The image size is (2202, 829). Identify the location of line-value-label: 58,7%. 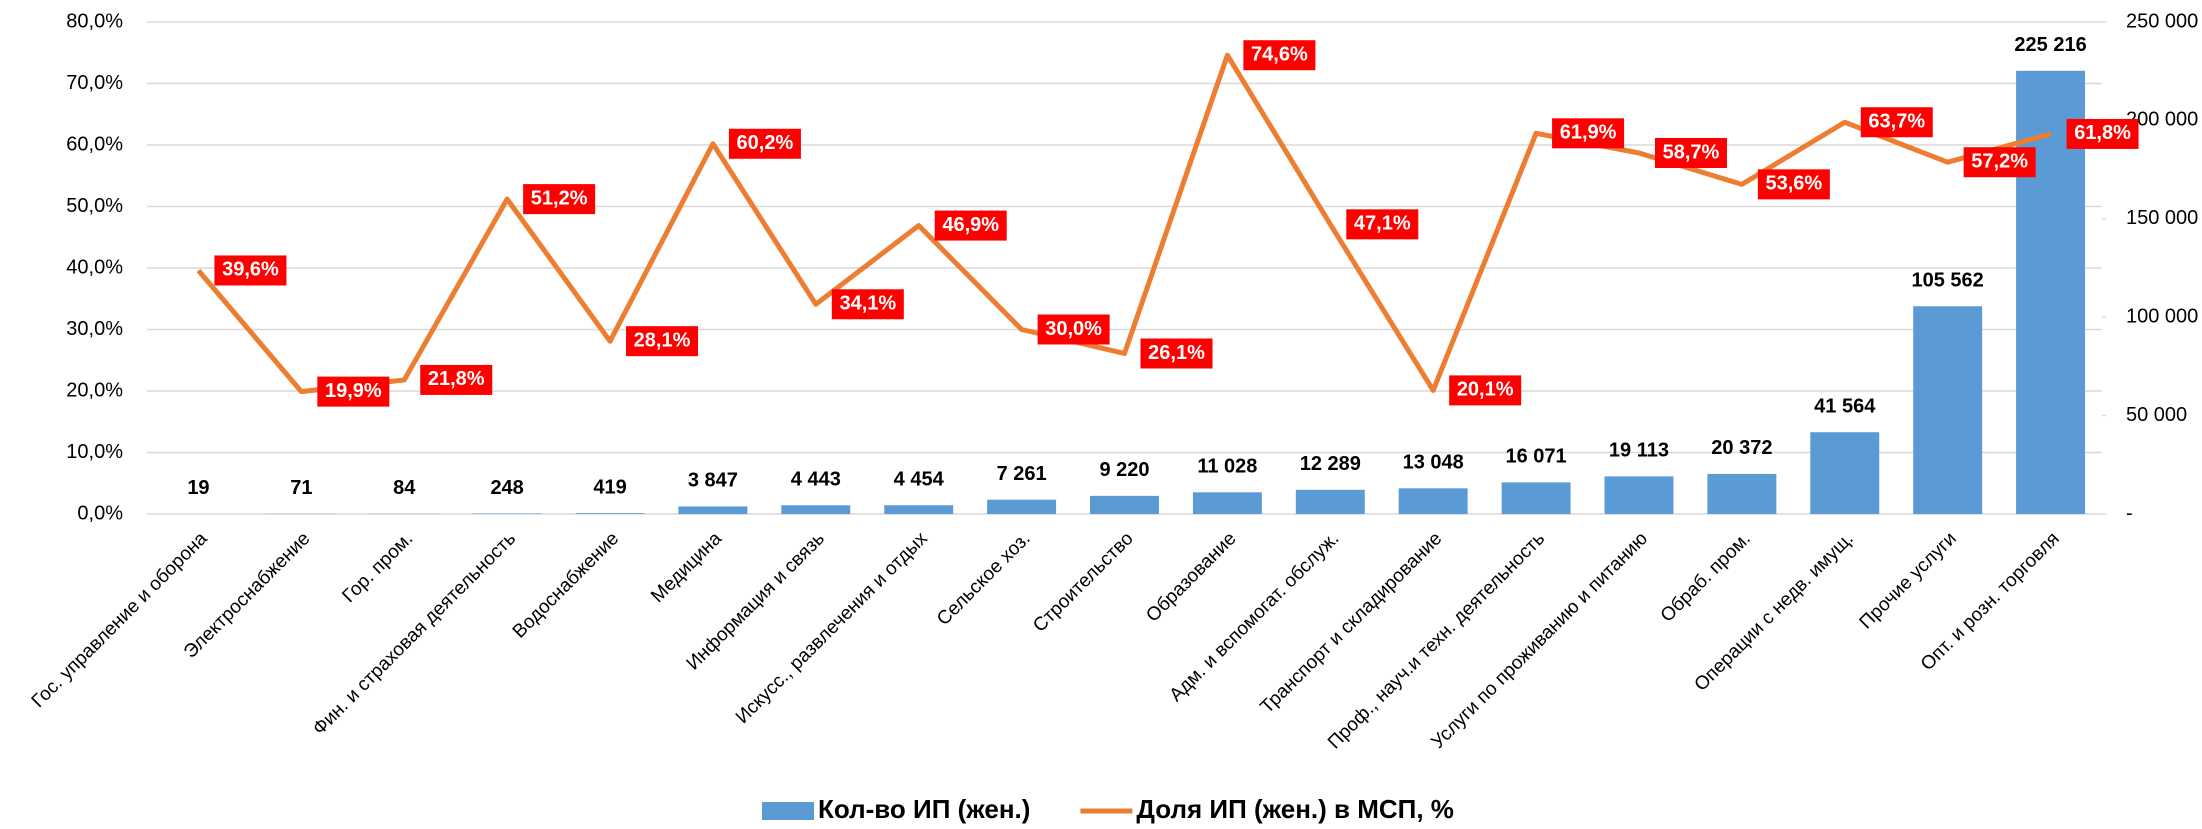
(1691, 152).